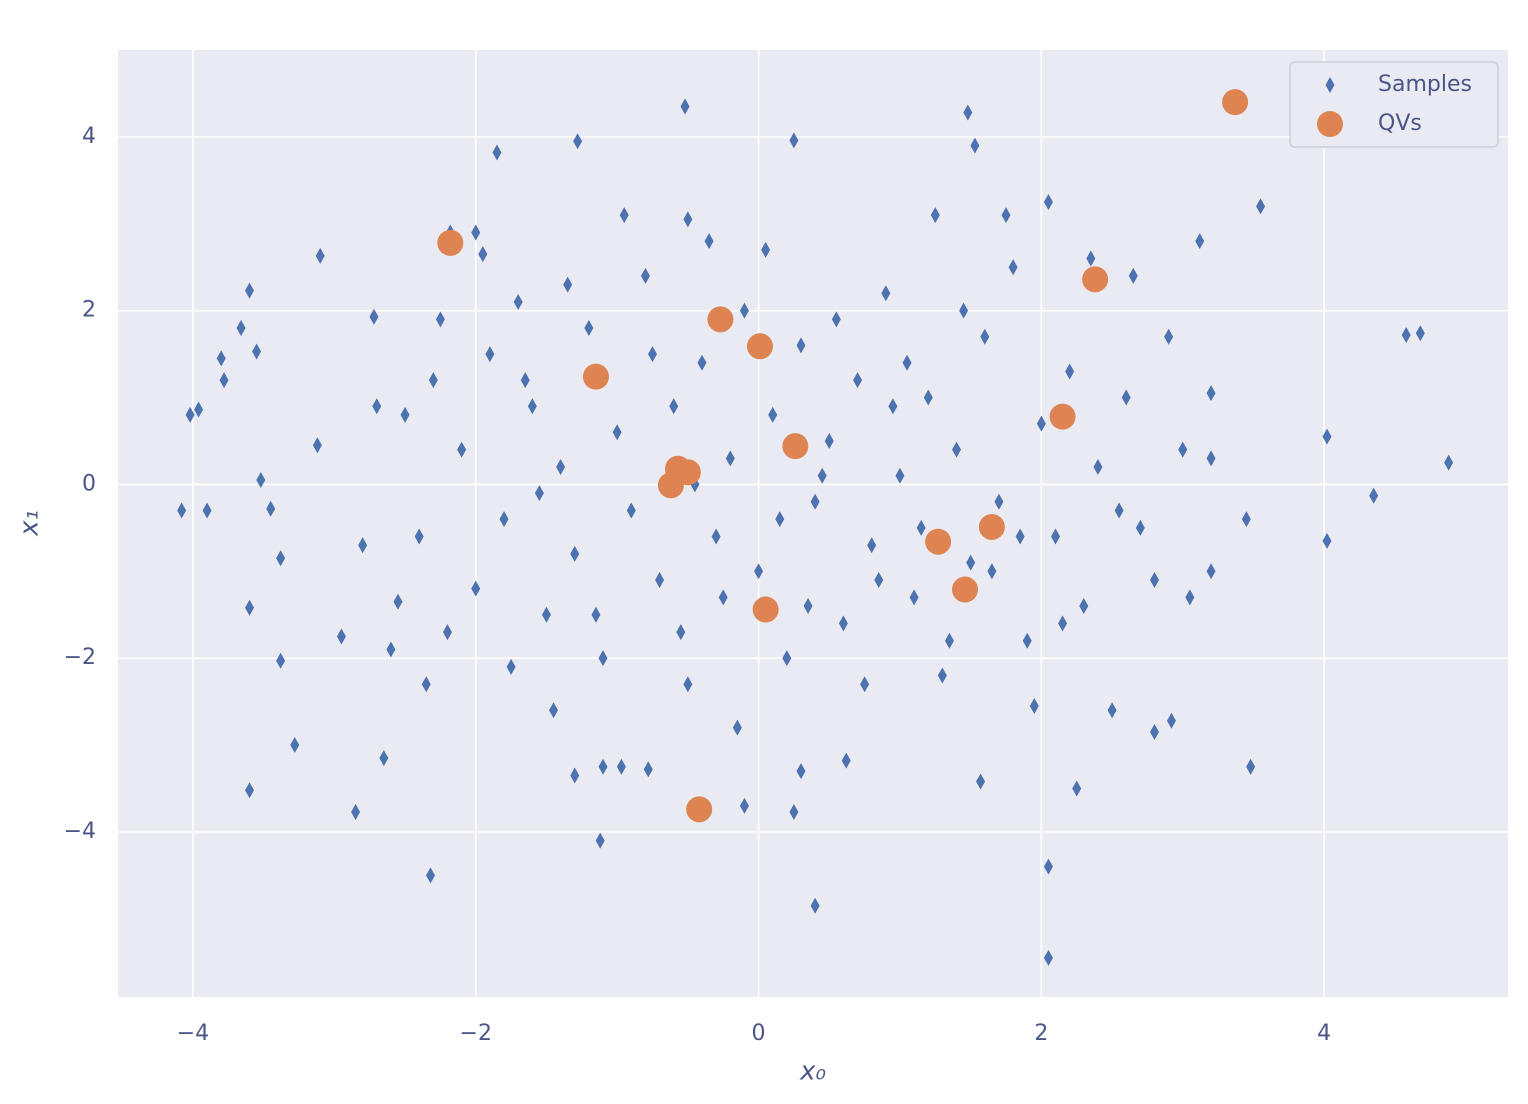  Describe the element at coordinates (759, 1033) in the screenshot. I see `x-tick-label: 0` at that location.